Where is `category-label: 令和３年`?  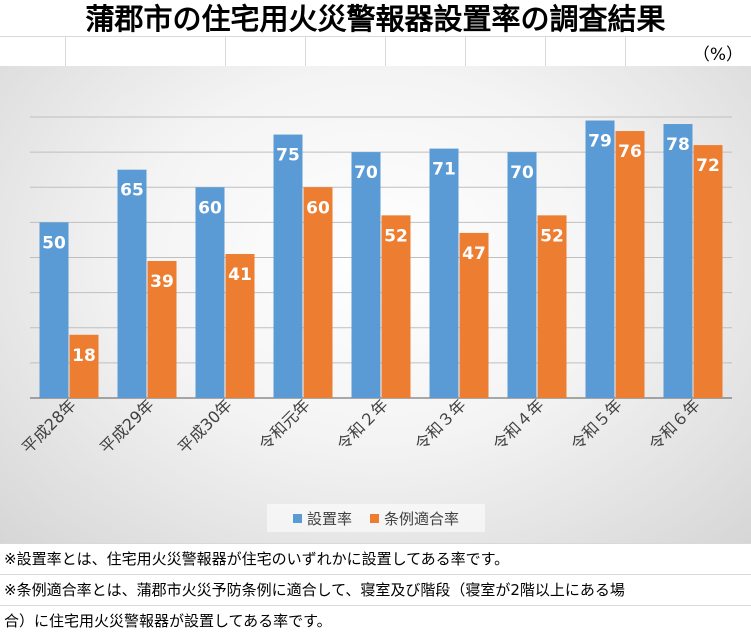 category-label: 令和３年 is located at coordinates (440, 424).